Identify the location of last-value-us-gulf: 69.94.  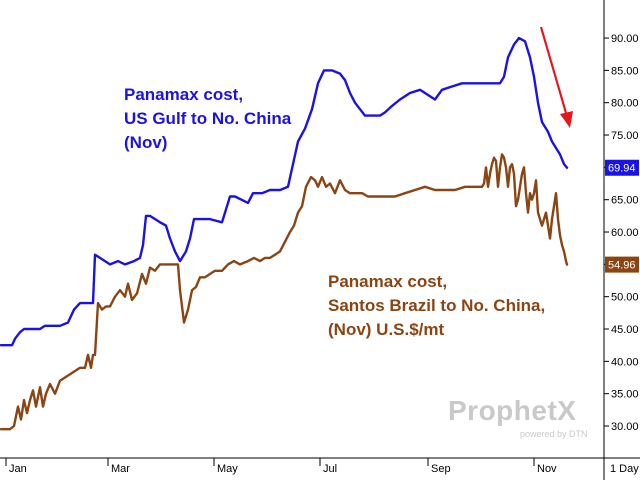
(622, 169).